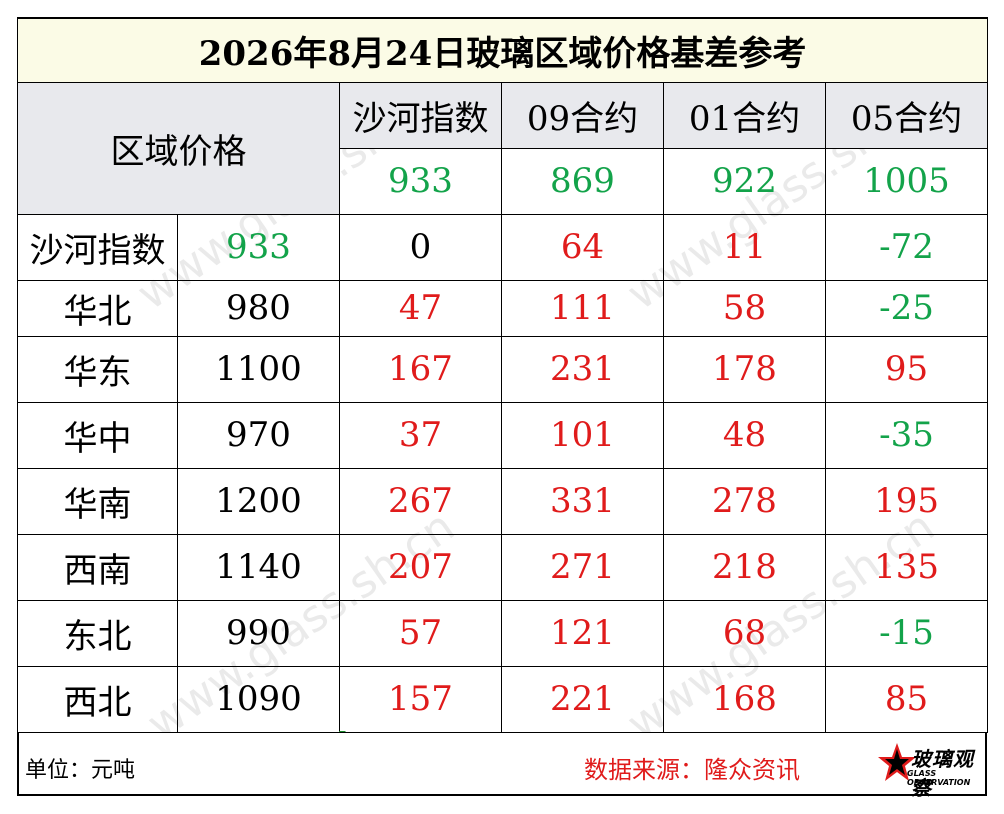 Image resolution: width=1004 pixels, height=814 pixels. I want to click on basis-value: 0, so click(420, 247).